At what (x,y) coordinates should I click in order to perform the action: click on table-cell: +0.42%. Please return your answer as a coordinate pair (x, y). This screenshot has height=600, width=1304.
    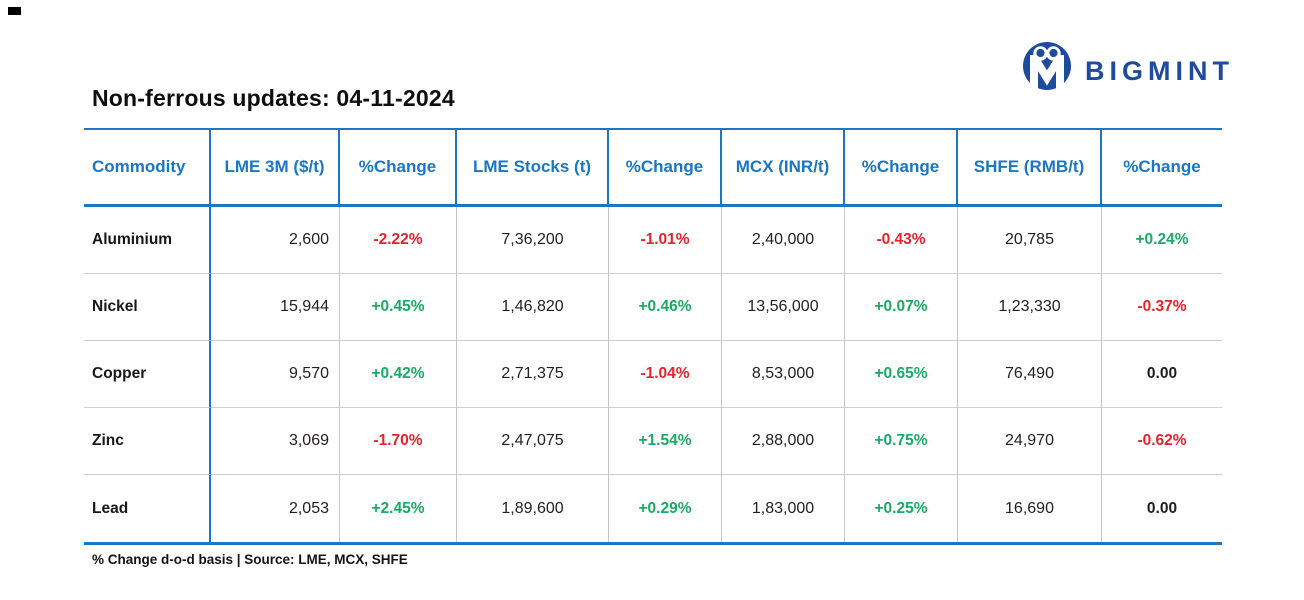
    Looking at the image, I should click on (398, 374).